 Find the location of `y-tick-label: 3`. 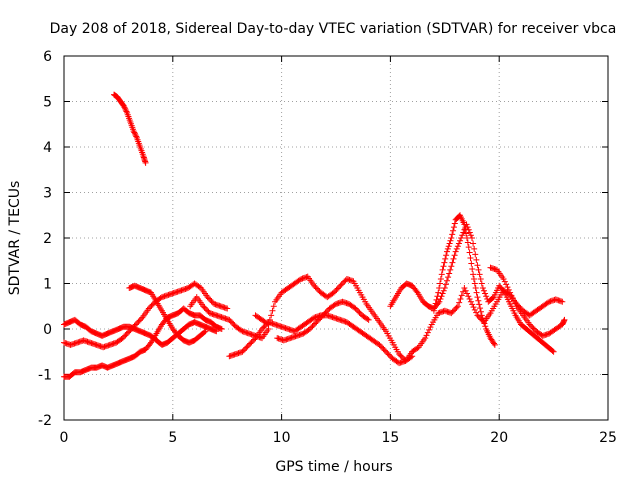

y-tick-label: 3 is located at coordinates (47, 194).